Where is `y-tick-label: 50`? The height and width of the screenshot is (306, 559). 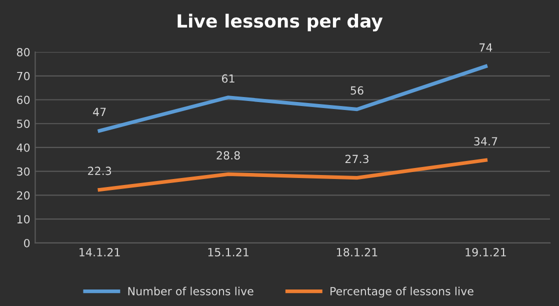 y-tick-label: 50 is located at coordinates (23, 124).